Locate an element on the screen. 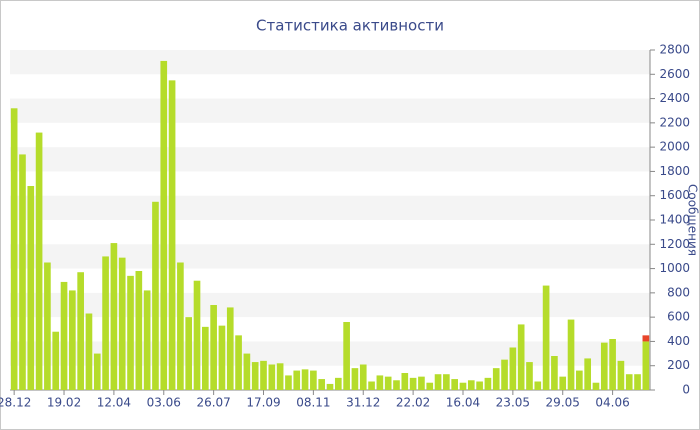 The image size is (700, 430). y-tick-label: 1400 is located at coordinates (674, 220).